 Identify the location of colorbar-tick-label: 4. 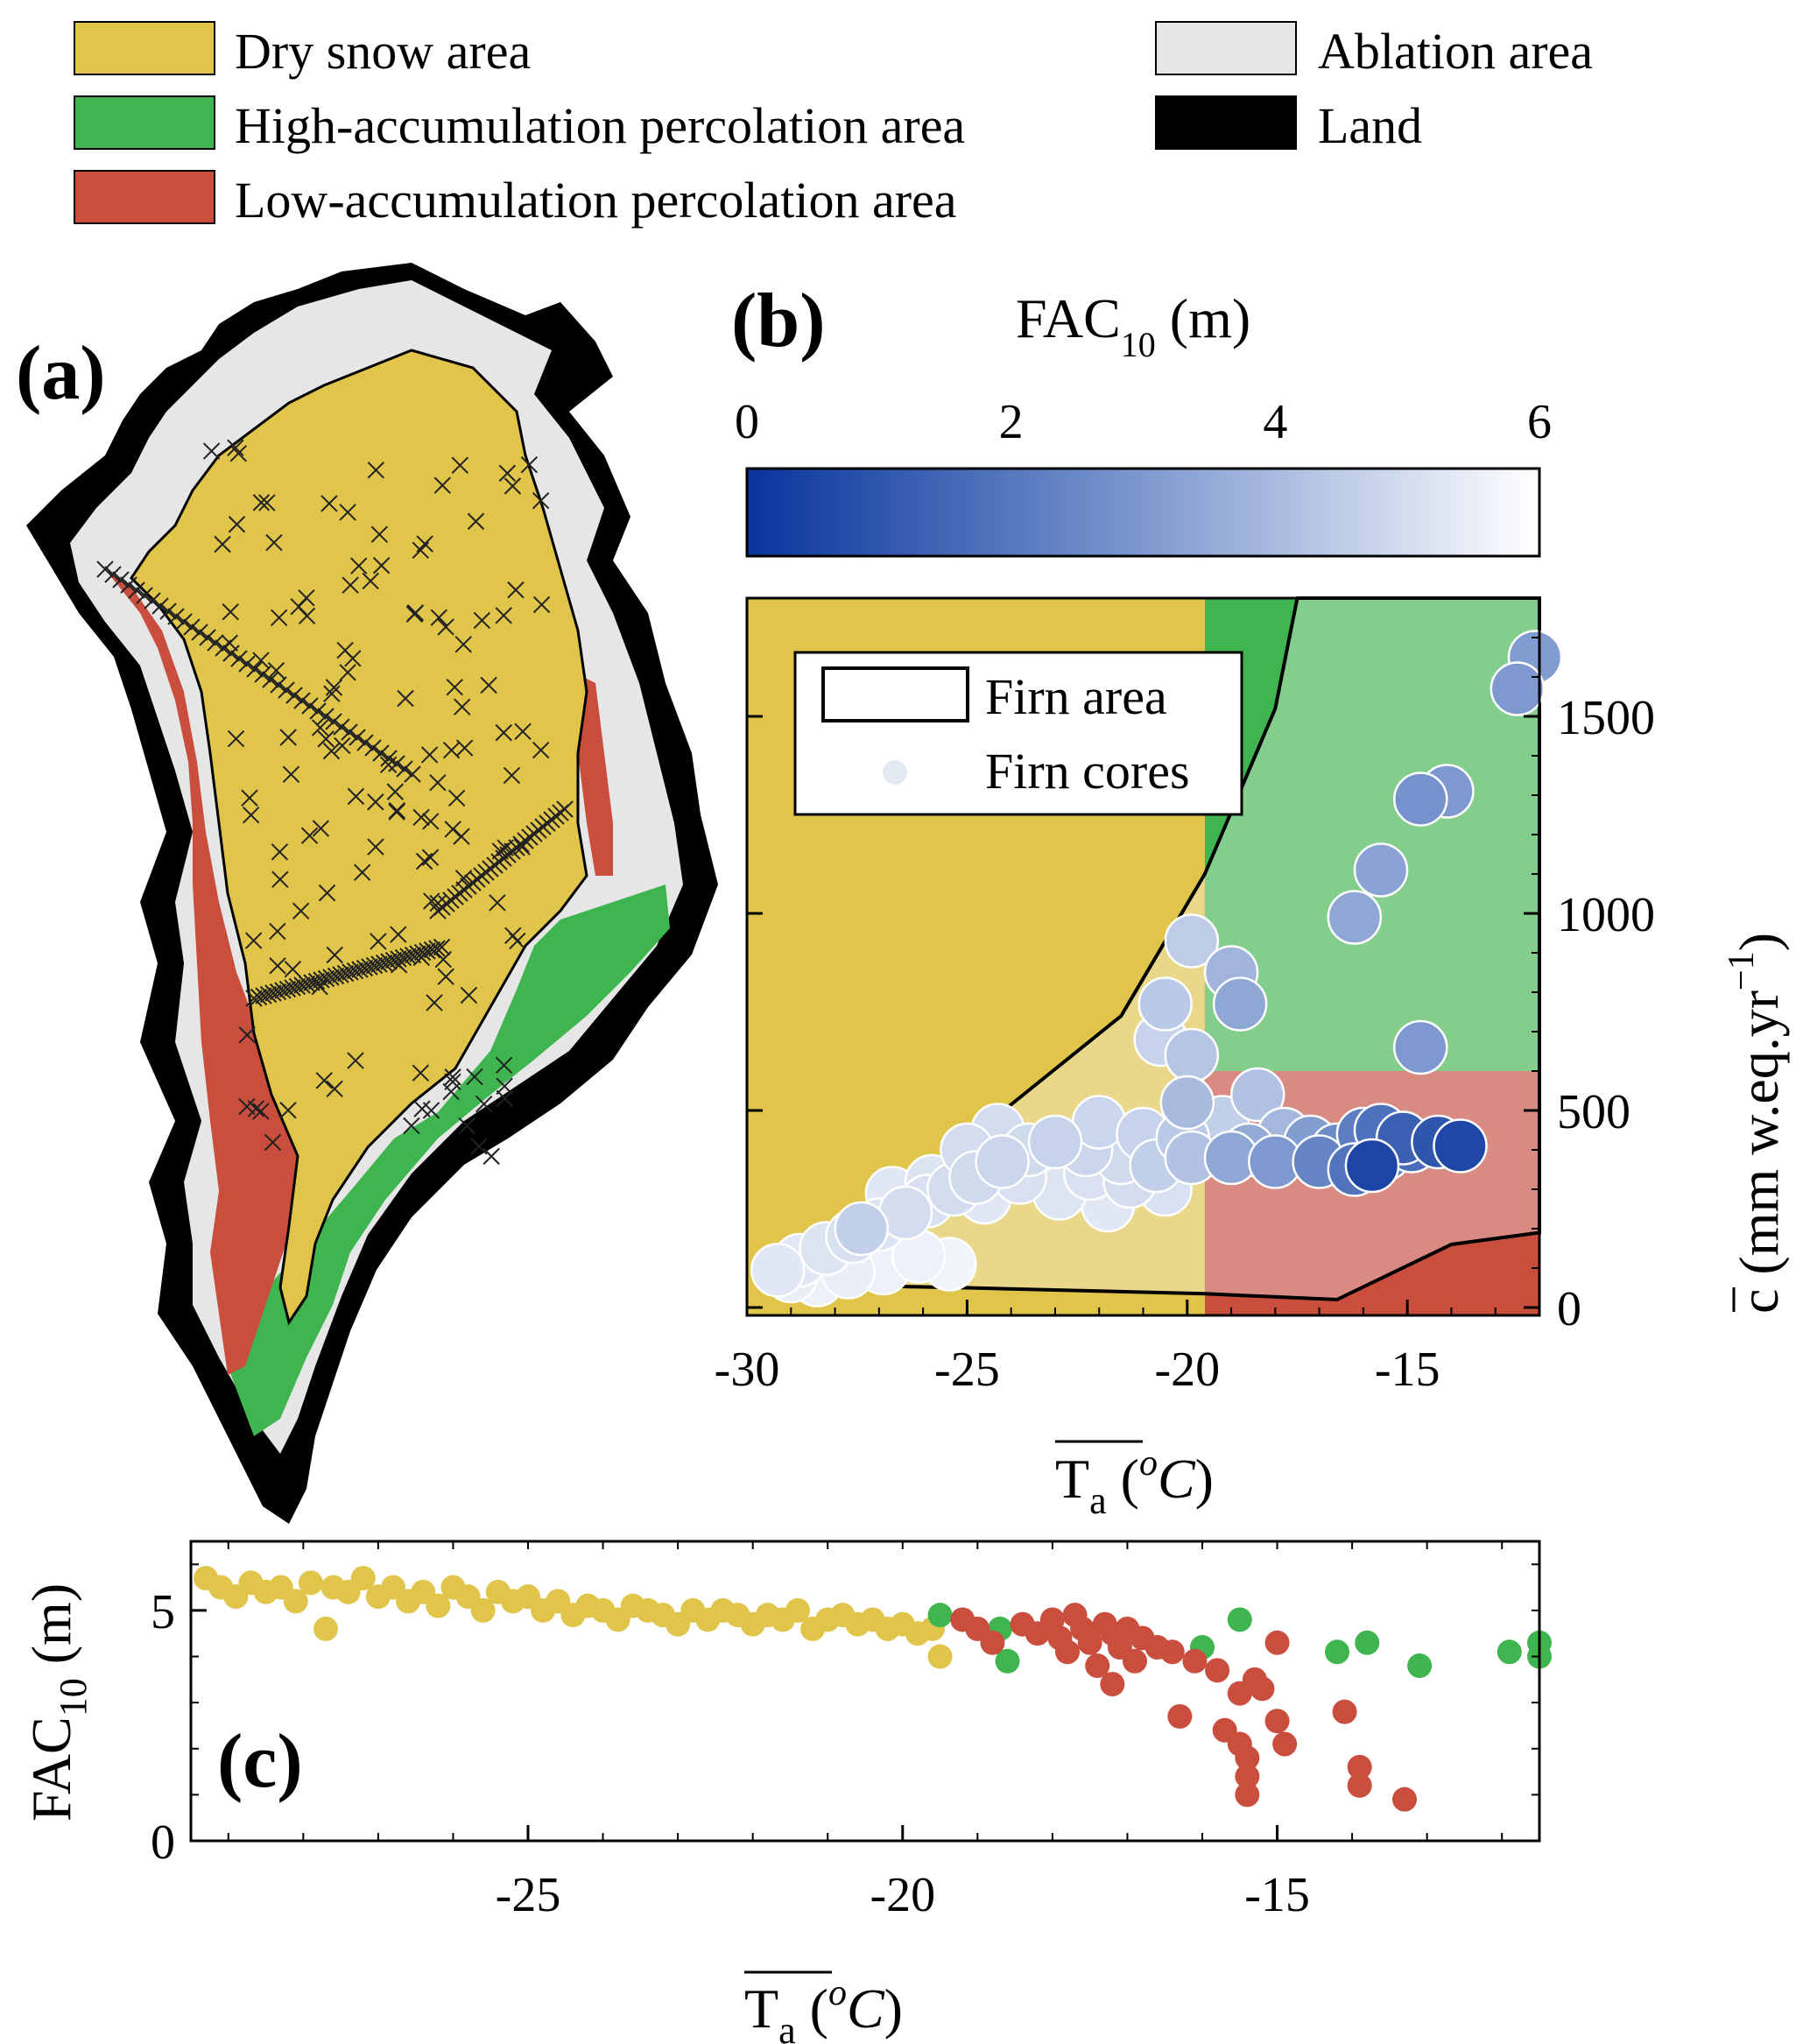
(1275, 422).